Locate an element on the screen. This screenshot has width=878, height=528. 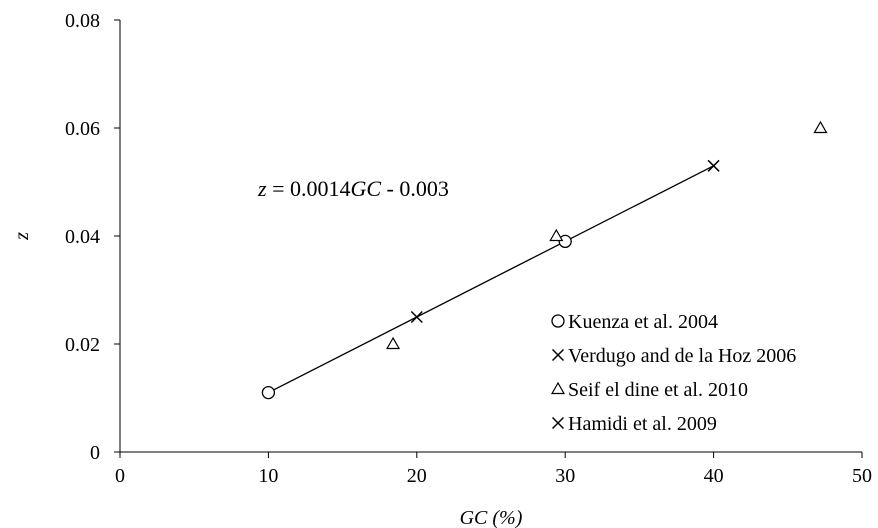
equation-variable: GC is located at coordinates (365, 188).